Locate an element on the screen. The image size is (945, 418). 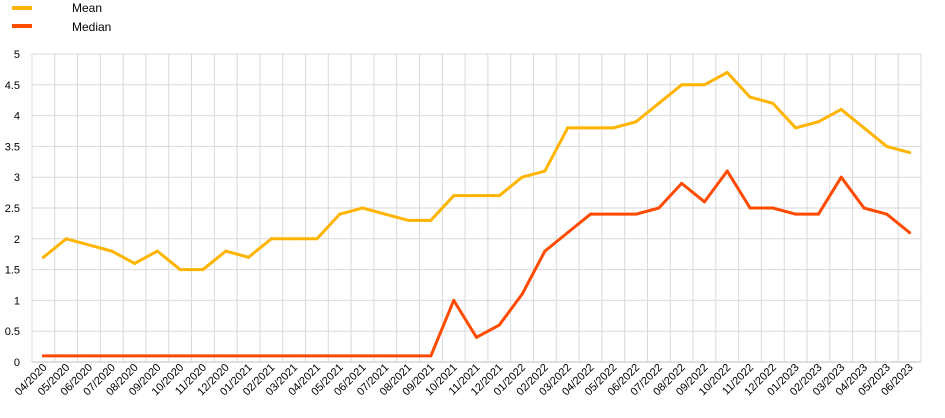
y-tick-label: 0 is located at coordinates (17, 363).